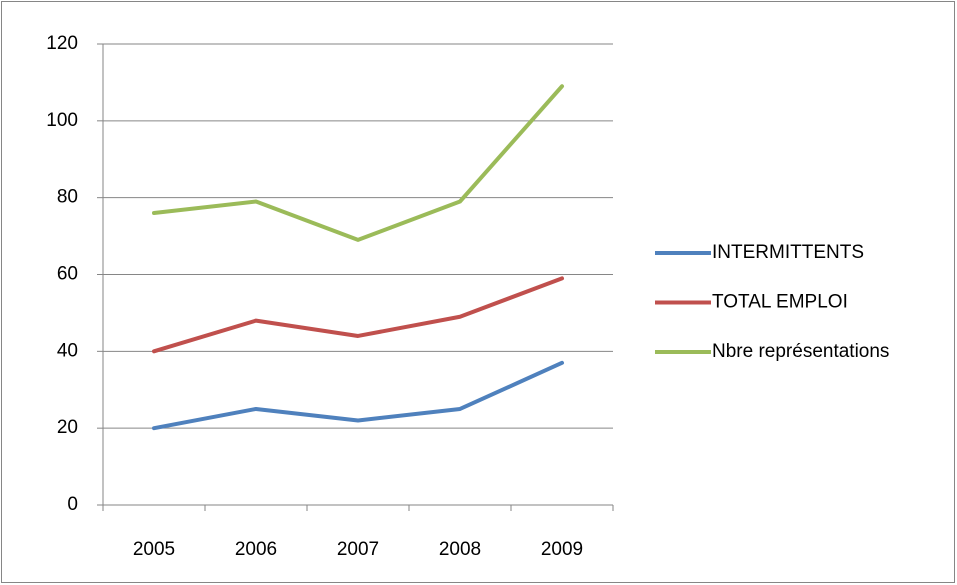 The height and width of the screenshot is (585, 957). What do you see at coordinates (67, 197) in the screenshot?
I see `y-tick-label: 80` at bounding box center [67, 197].